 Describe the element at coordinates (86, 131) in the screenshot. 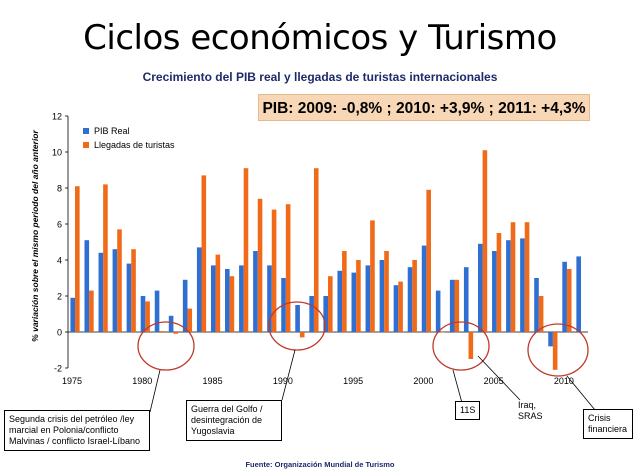

I see `legend-swatch-gdp` at that location.